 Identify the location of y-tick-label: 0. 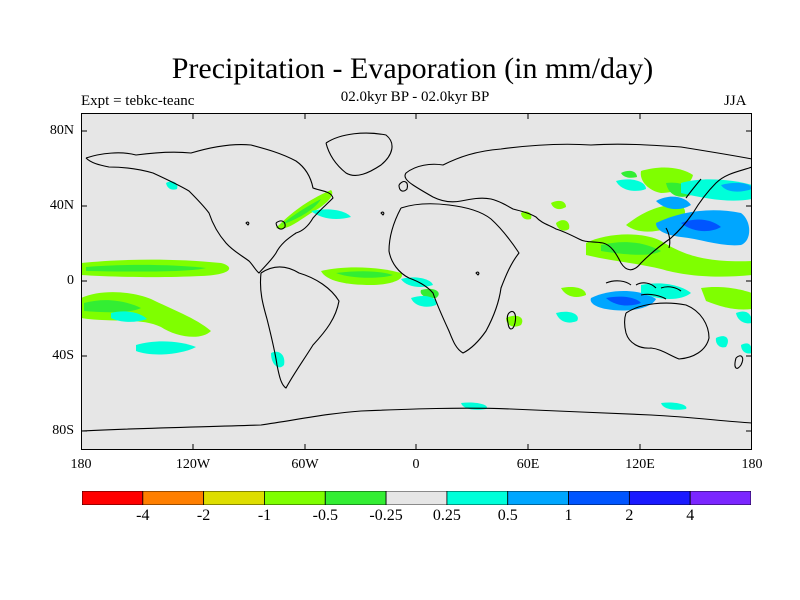
(70, 280).